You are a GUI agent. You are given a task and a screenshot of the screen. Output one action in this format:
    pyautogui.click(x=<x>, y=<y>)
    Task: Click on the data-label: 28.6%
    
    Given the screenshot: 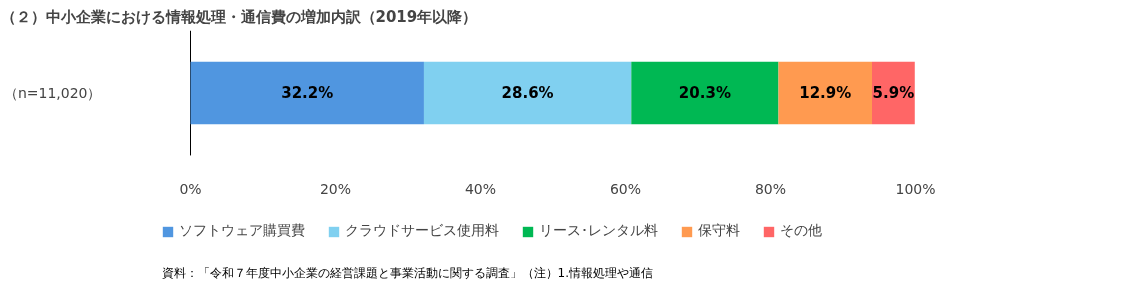 What is the action you would take?
    pyautogui.click(x=527, y=92)
    